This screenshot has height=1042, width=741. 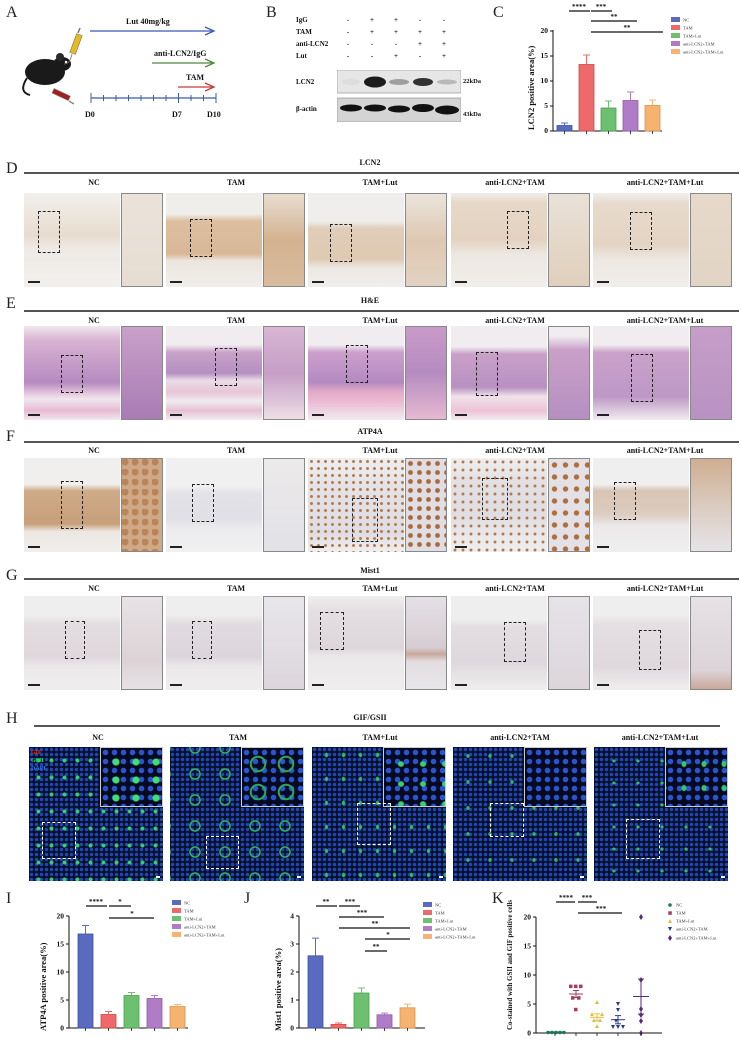 I want to click on mouse-icon, so click(x=46, y=74).